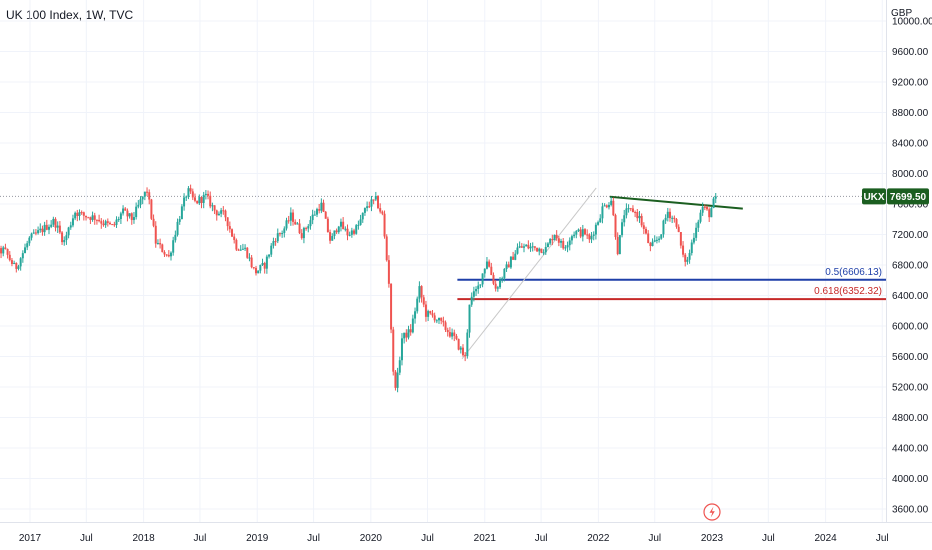 This screenshot has width=932, height=550. Describe the element at coordinates (671, 284) in the screenshot. I see `fibonacci-levels: 0.5(6606.13) 0.618(6352.32)` at that location.